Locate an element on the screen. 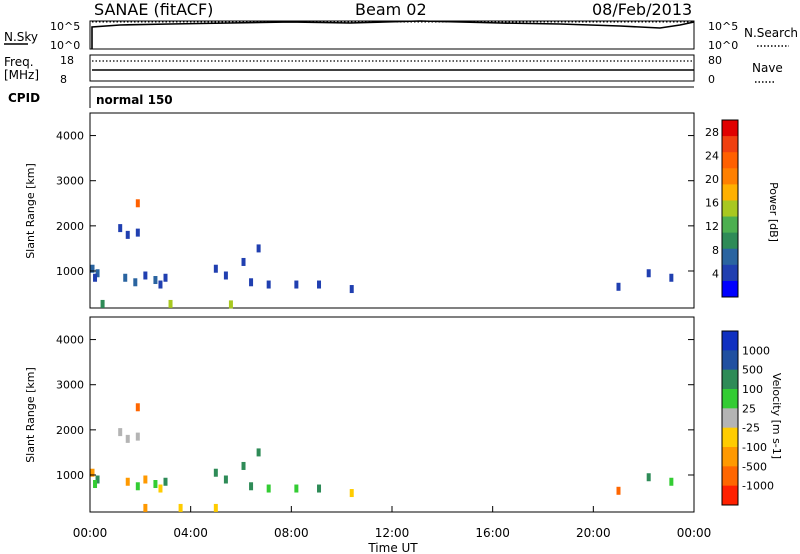  velocity-ylabel: Slant Range [km] is located at coordinates (30, 415).